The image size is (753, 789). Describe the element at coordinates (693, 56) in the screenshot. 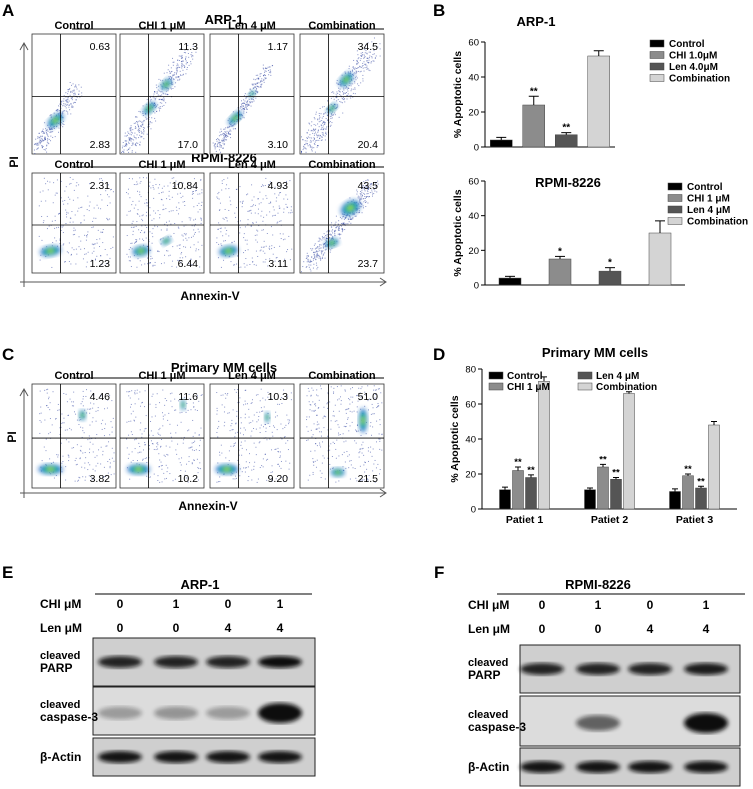

I see `legend-entry: CHI 1.0μM` at that location.